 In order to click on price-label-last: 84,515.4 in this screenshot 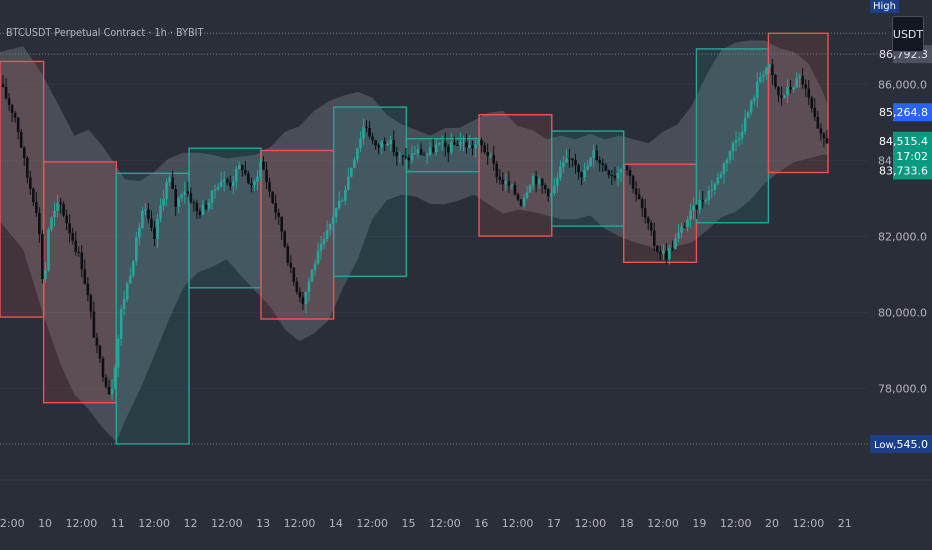, I will do `click(903, 141)`.